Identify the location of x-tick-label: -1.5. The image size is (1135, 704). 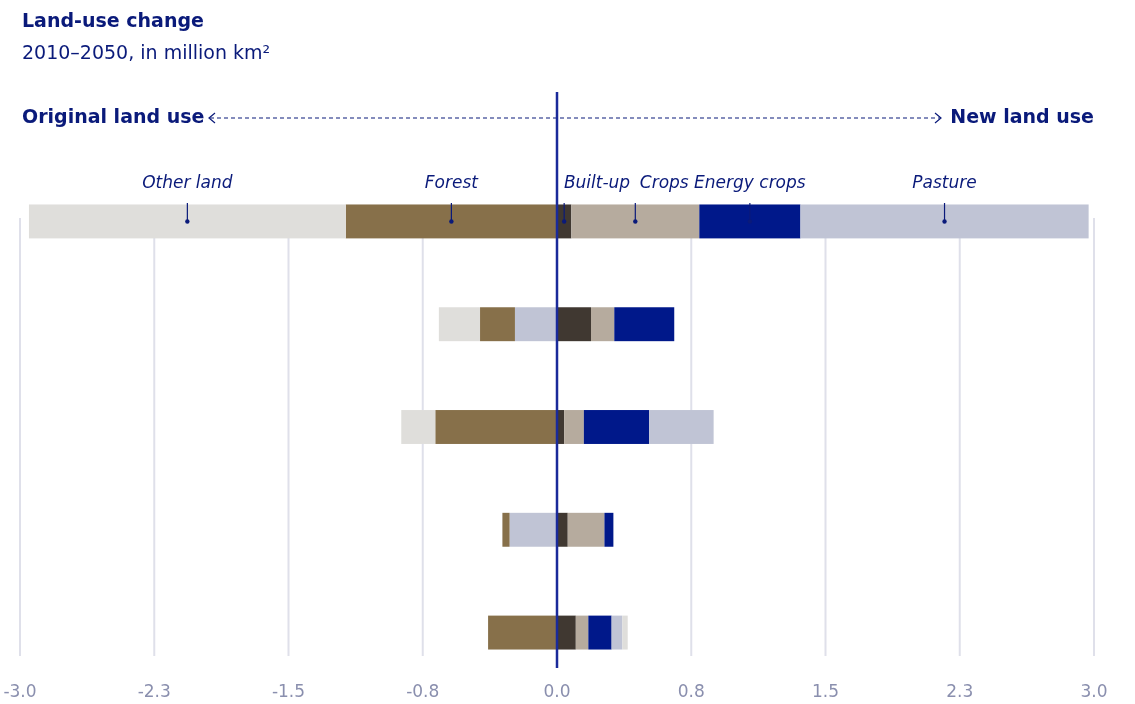
(288, 691).